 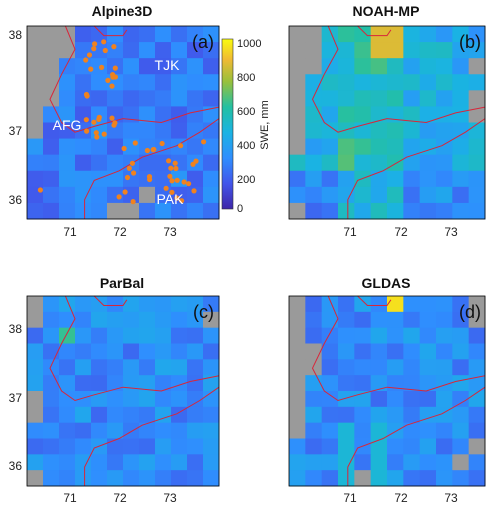 What do you see at coordinates (246, 126) in the screenshot?
I see `colorbar: 1000 800 600 400 200 0 SWE, mm` at bounding box center [246, 126].